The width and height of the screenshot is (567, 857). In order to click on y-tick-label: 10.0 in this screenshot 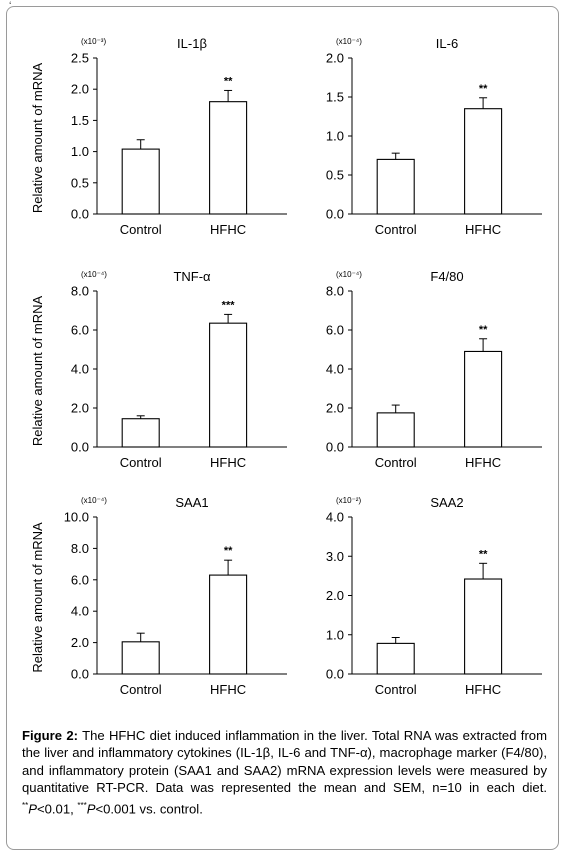, I will do `click(76, 517)`.